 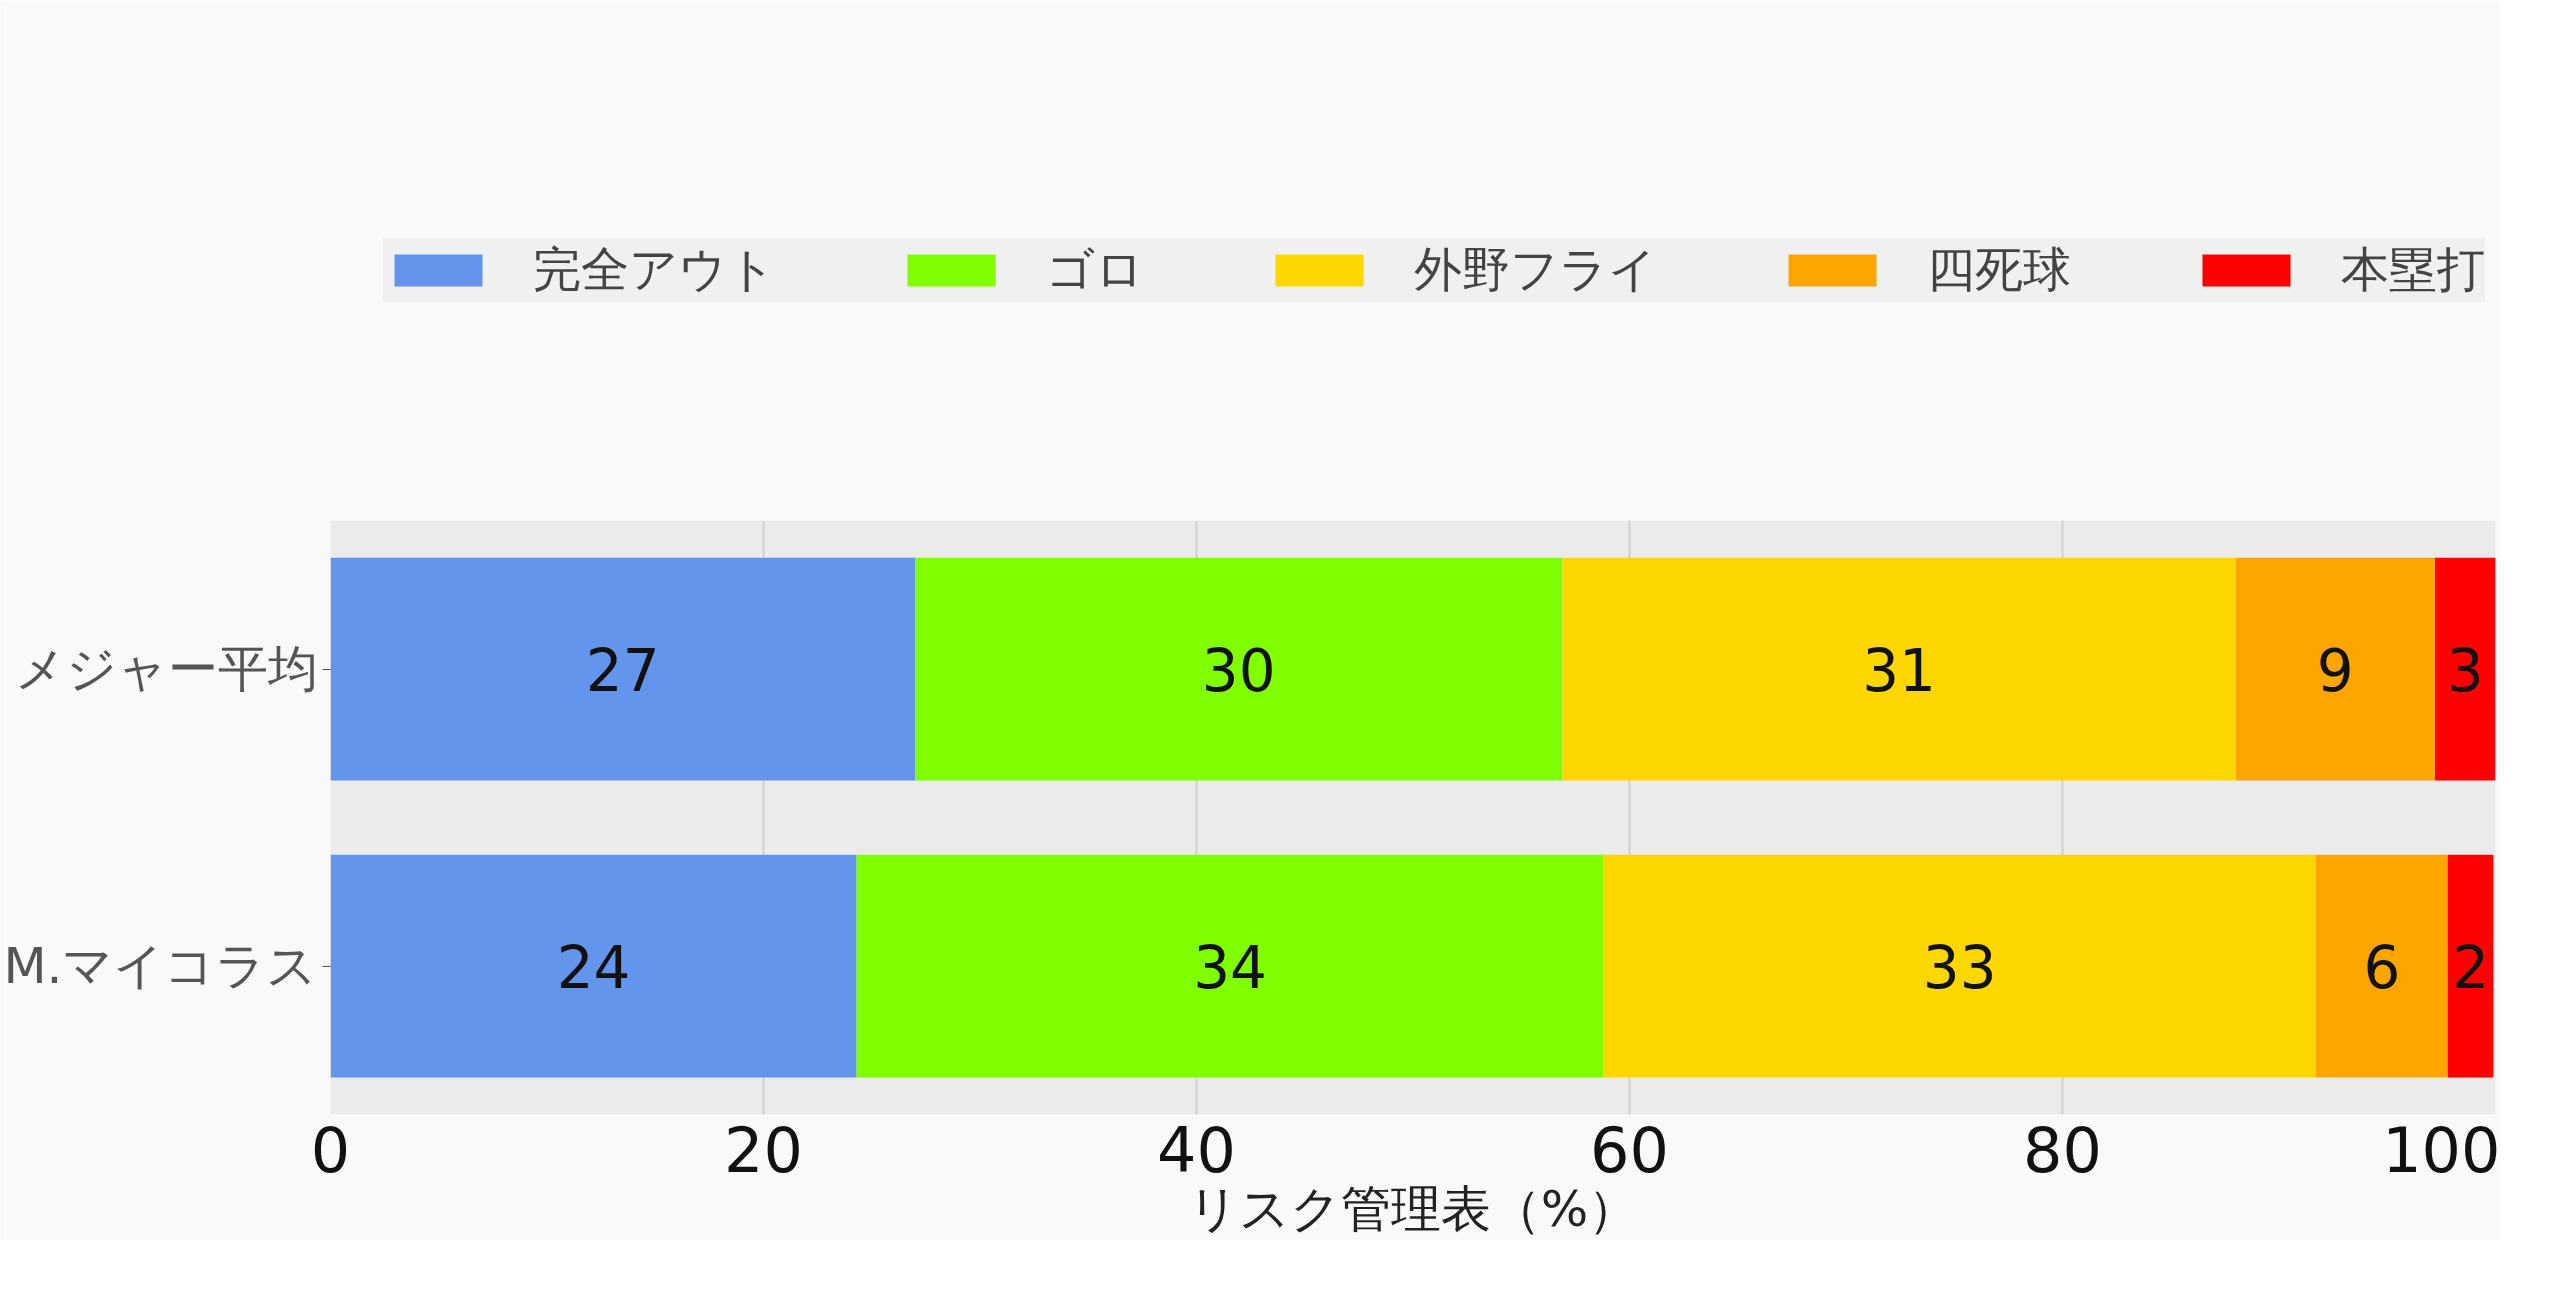 I want to click on data-label: 24, so click(x=593, y=967).